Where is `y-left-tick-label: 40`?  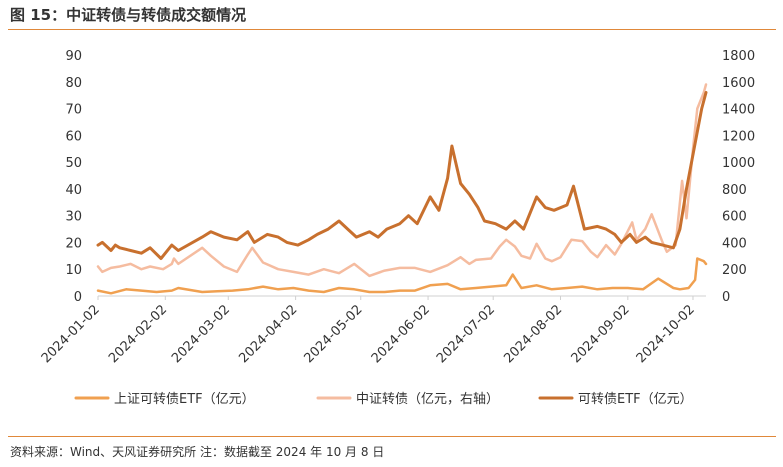 y-left-tick-label: 40 is located at coordinates (73, 190).